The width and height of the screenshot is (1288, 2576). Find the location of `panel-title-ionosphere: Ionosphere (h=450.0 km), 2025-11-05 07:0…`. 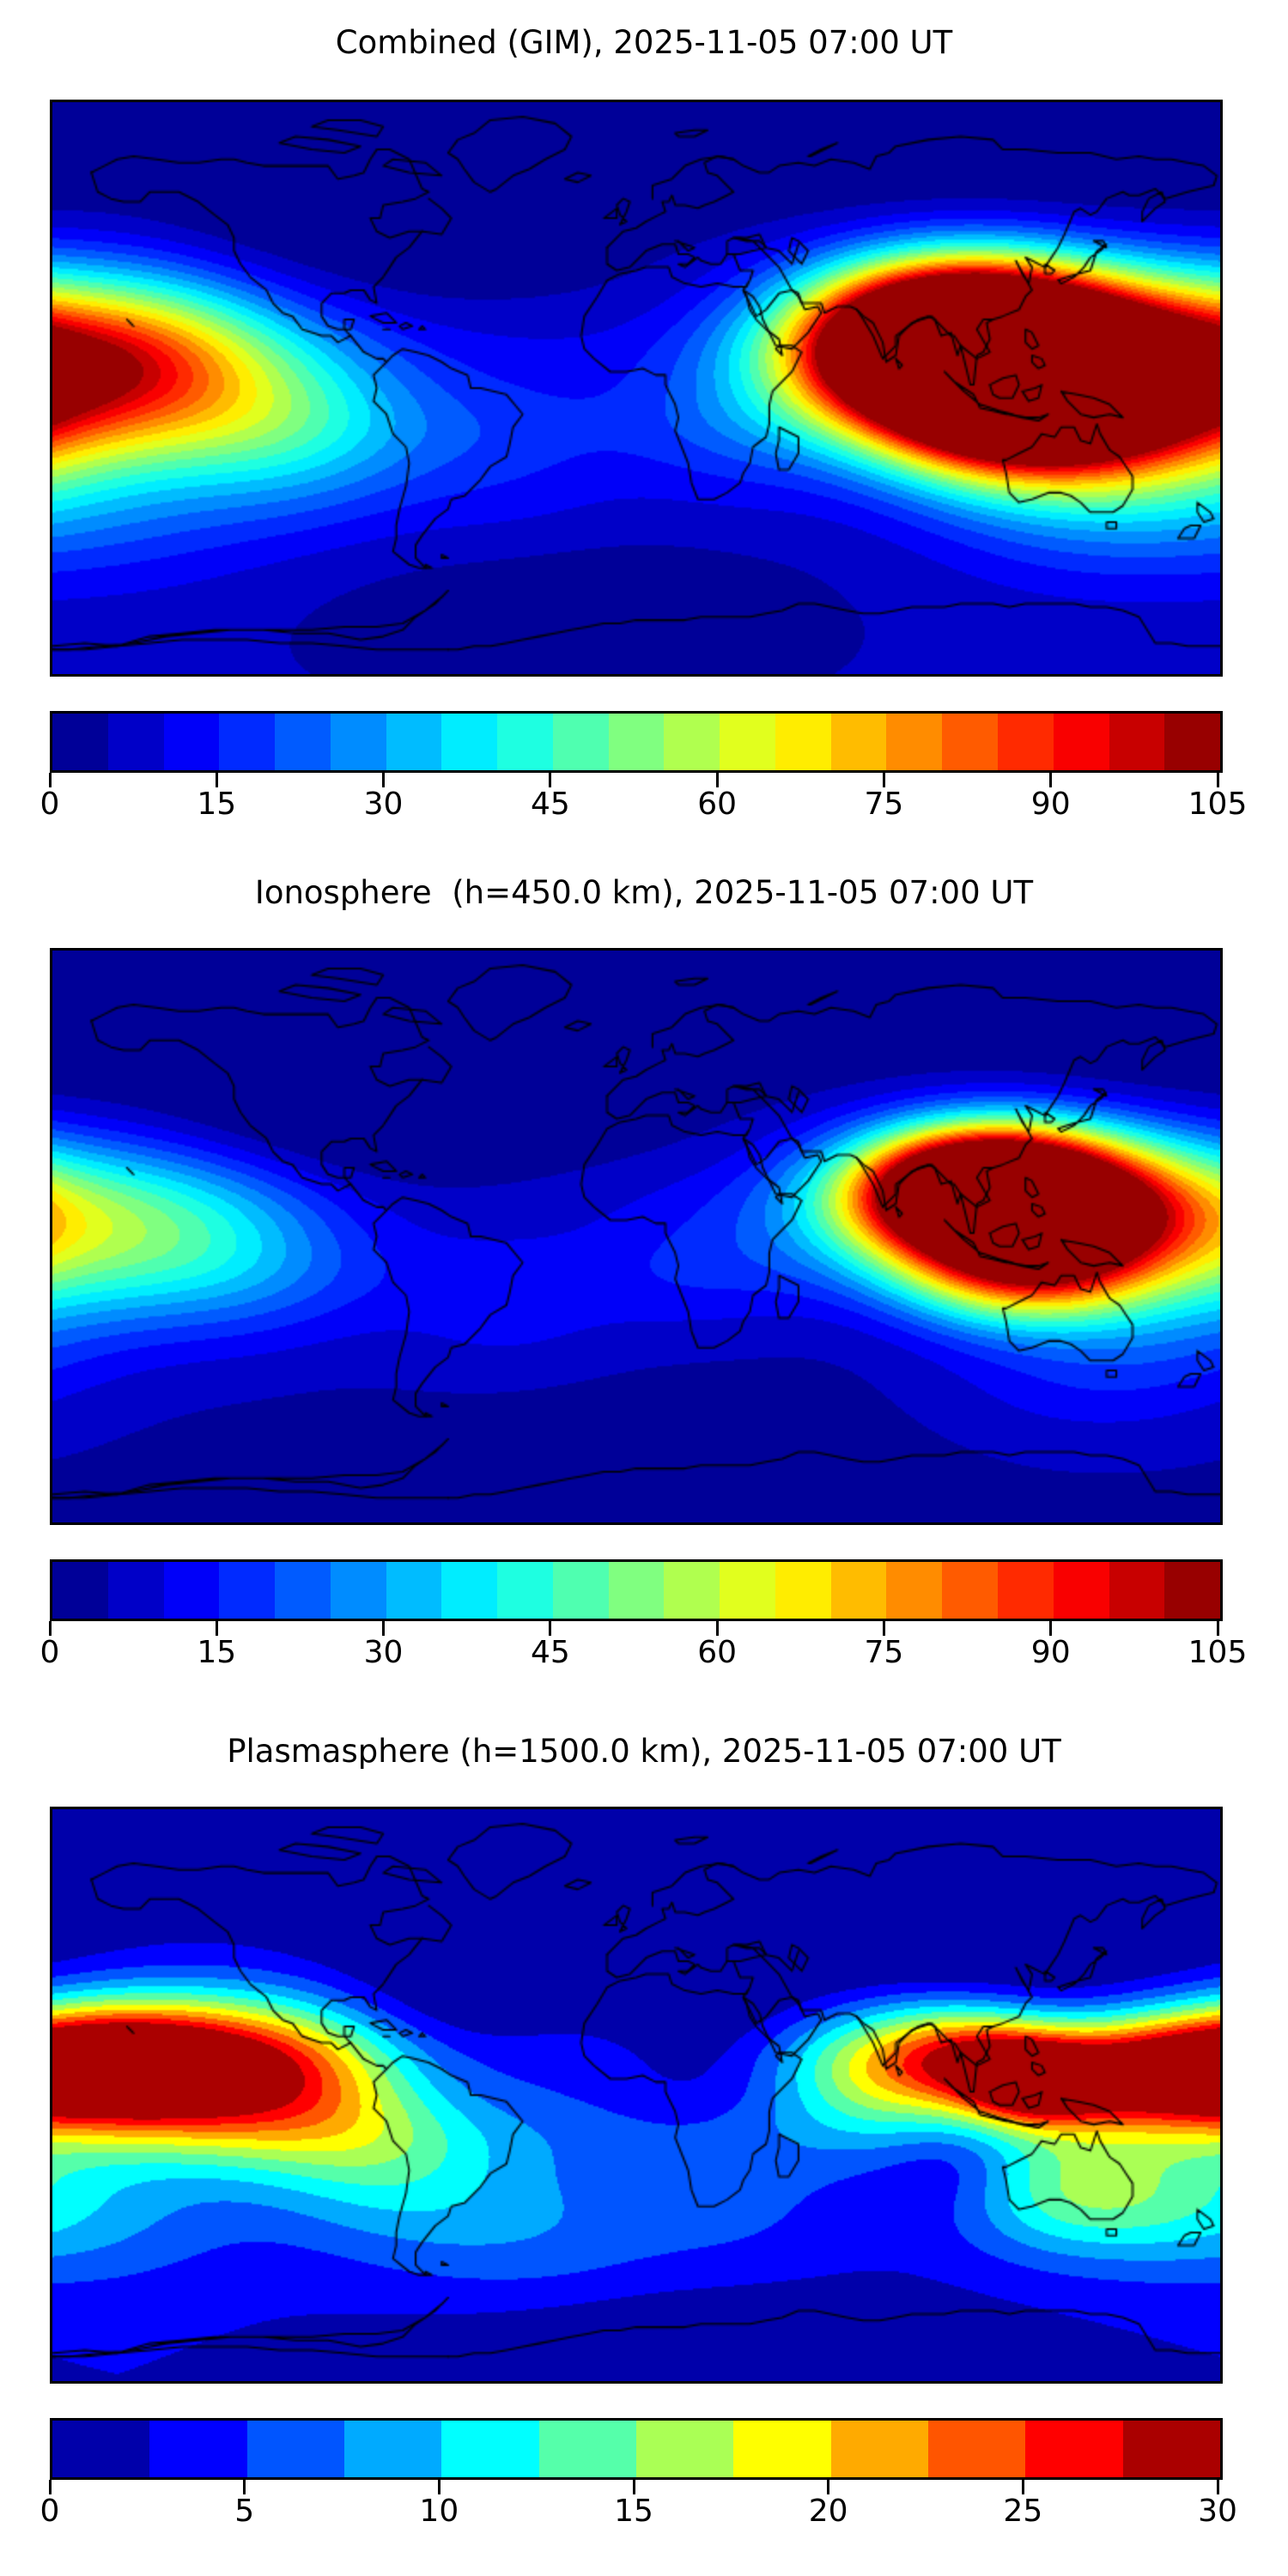

panel-title-ionosphere: Ionosphere (h=450.0 km), 2025-11-05 07:0… is located at coordinates (644, 892).